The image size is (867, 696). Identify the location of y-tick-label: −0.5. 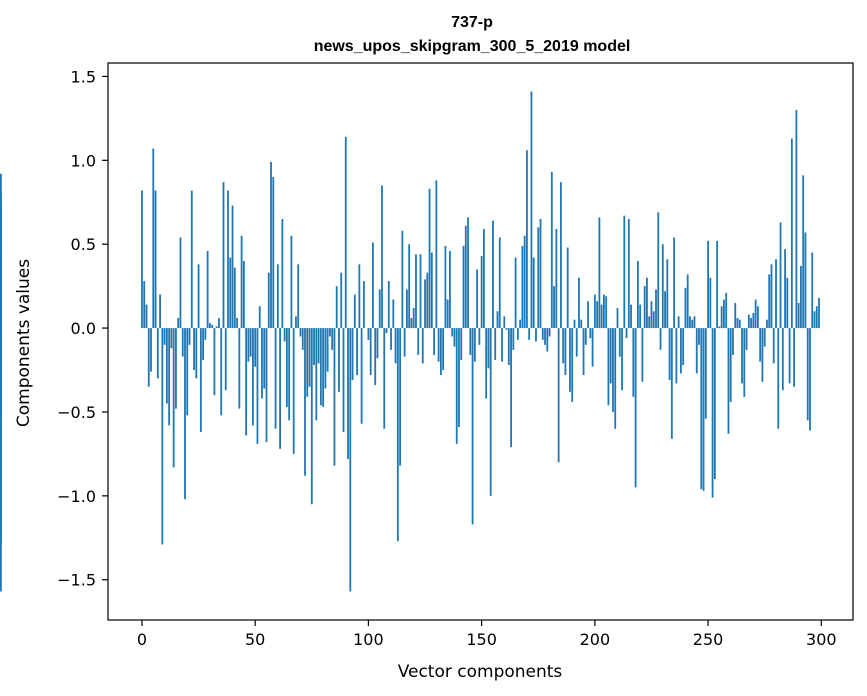
(76, 412).